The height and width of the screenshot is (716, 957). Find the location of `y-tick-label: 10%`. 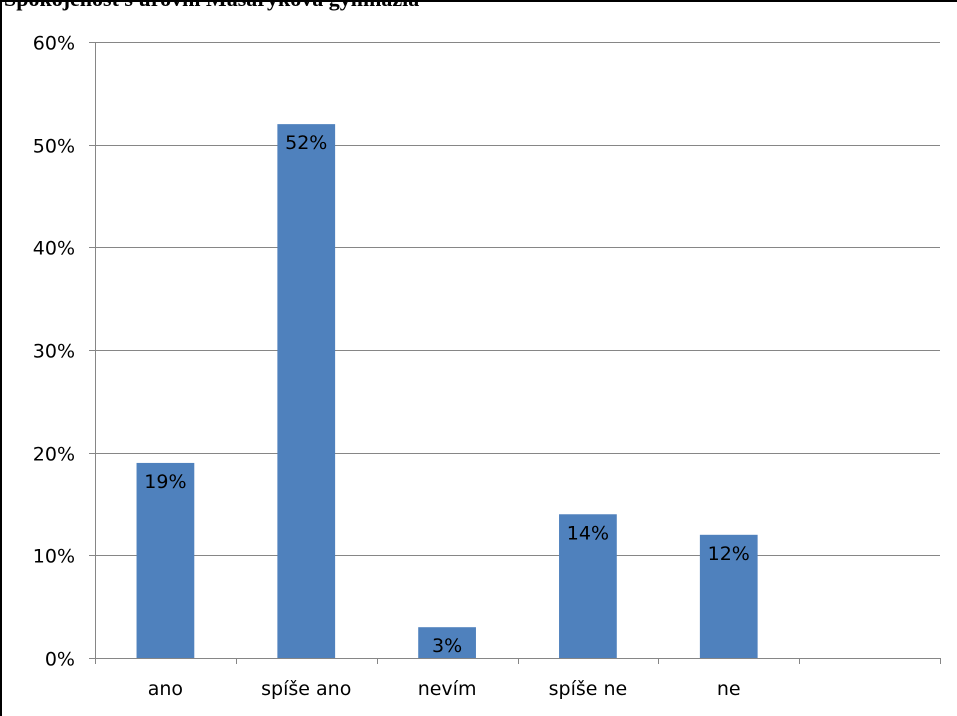

y-tick-label: 10% is located at coordinates (54, 557).